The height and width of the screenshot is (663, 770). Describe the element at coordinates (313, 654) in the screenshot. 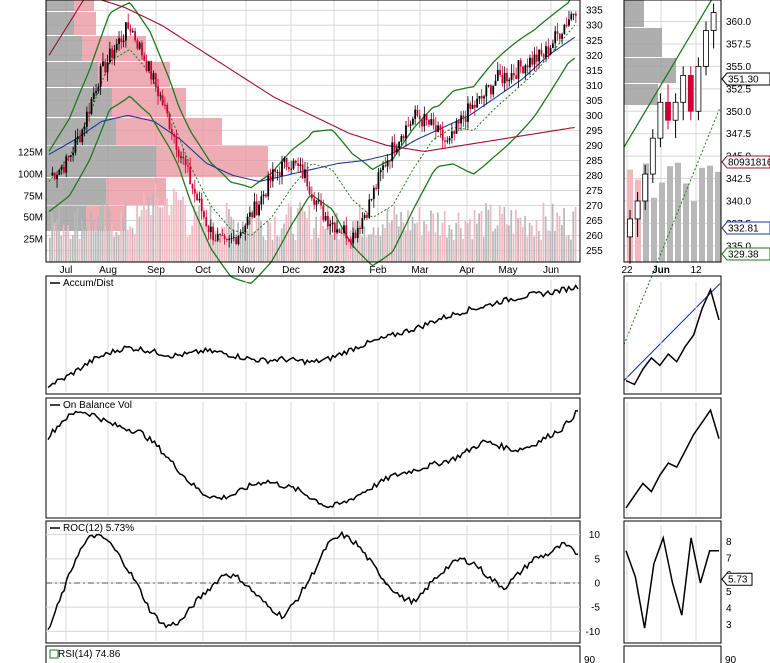

I see `rsi-frame` at that location.